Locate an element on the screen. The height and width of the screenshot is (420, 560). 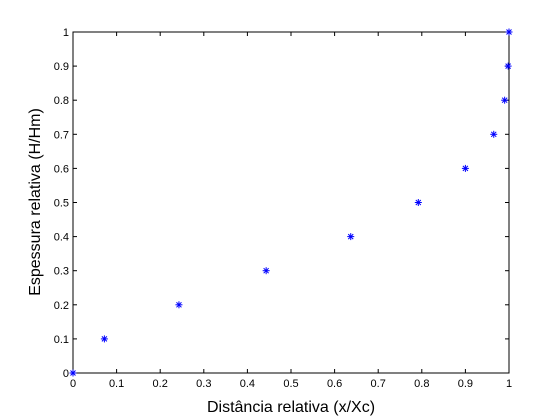
y-tick-label: 0.4 is located at coordinates (61, 238).